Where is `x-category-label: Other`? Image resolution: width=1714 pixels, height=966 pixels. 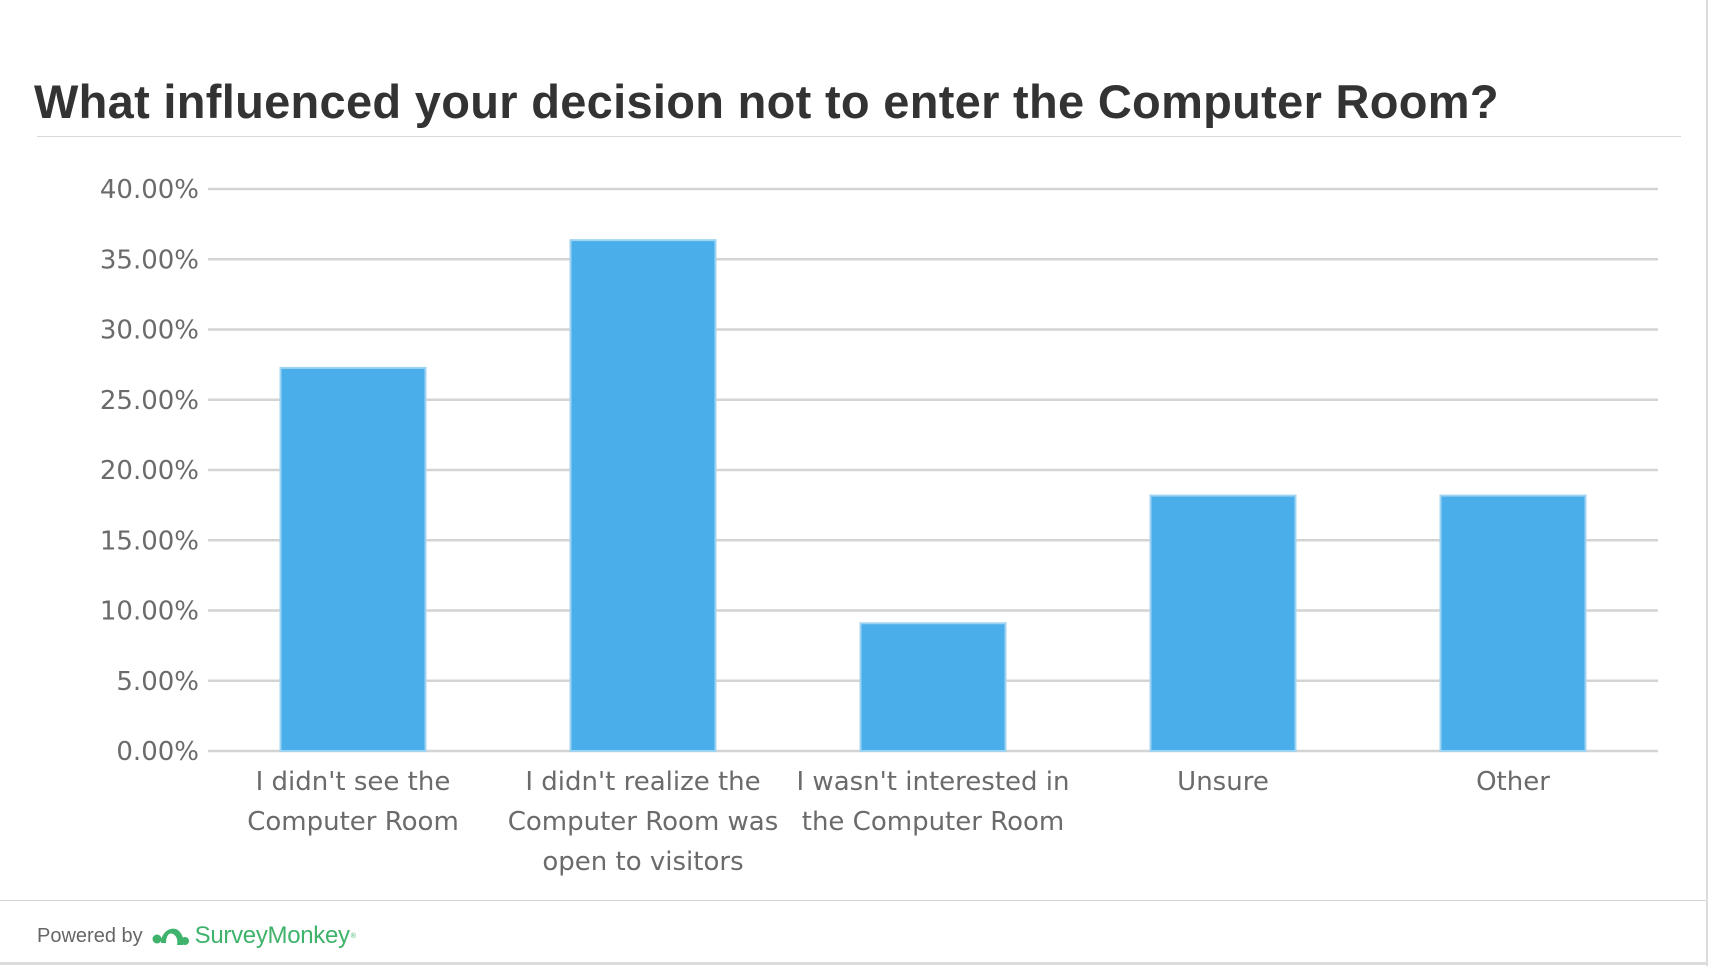 x-category-label: Other is located at coordinates (1513, 782).